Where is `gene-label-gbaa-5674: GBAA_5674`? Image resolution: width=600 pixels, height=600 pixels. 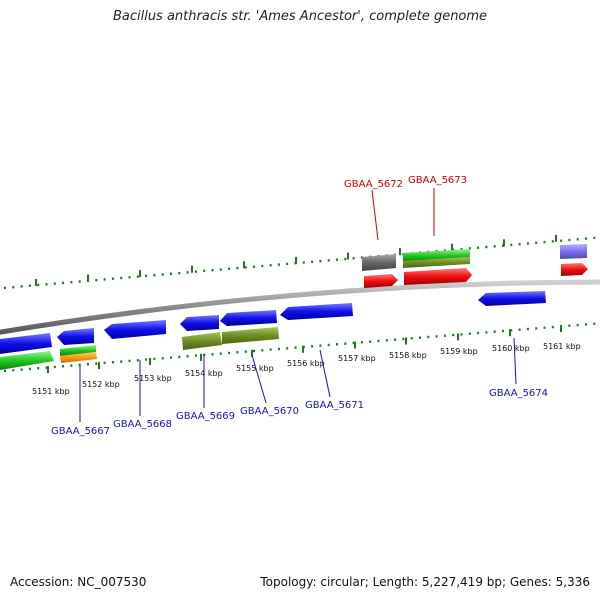
gene-label-gbaa-5674: GBAA_5674 is located at coordinates (518, 393).